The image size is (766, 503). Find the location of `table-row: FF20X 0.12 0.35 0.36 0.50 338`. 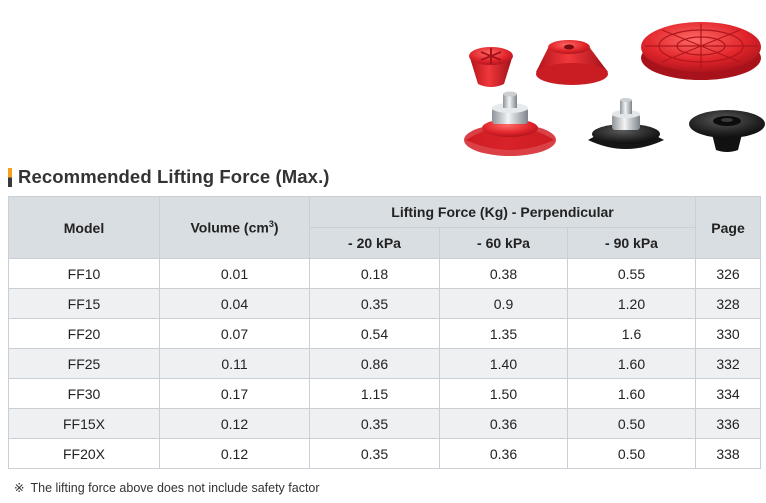

table-row: FF20X 0.12 0.35 0.36 0.50 338 is located at coordinates (385, 453).